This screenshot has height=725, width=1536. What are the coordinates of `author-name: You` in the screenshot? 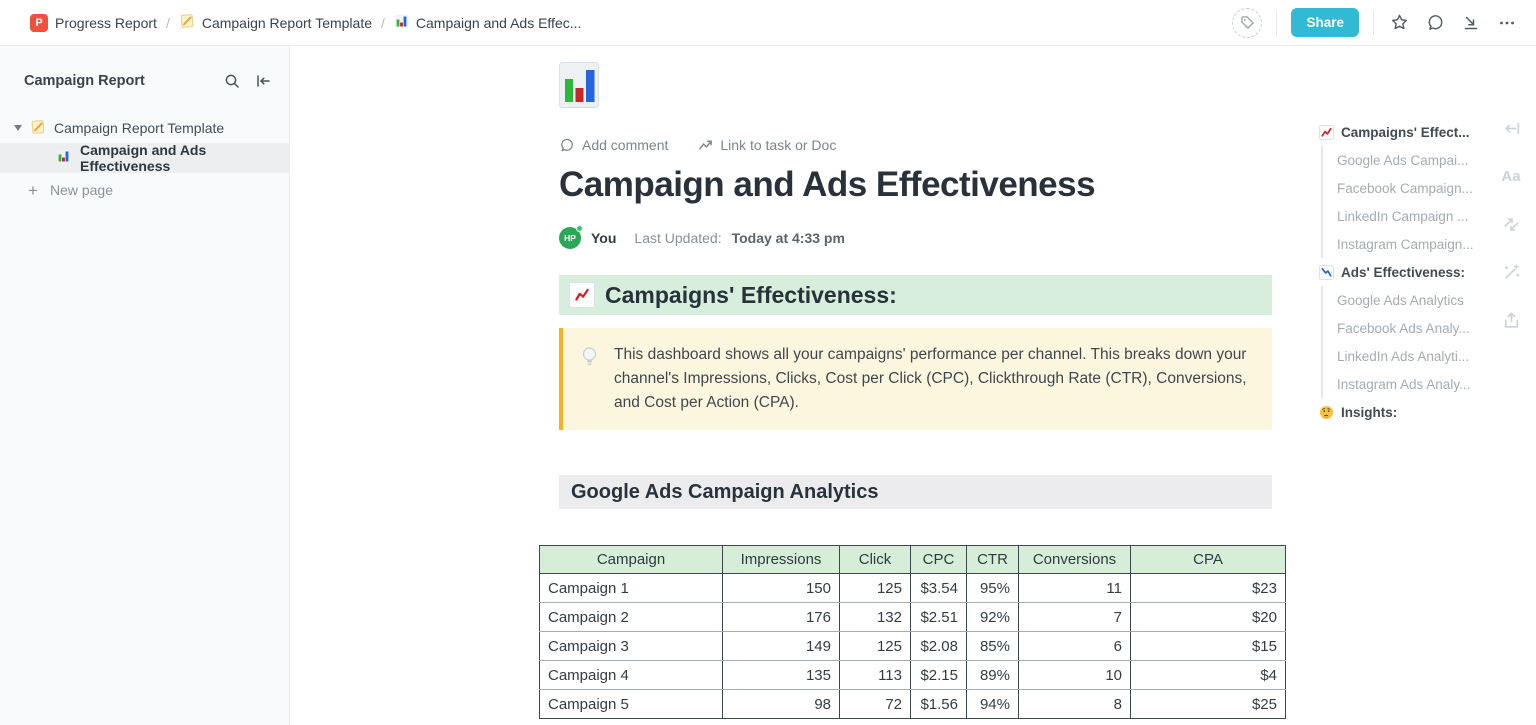 It's located at (604, 238).